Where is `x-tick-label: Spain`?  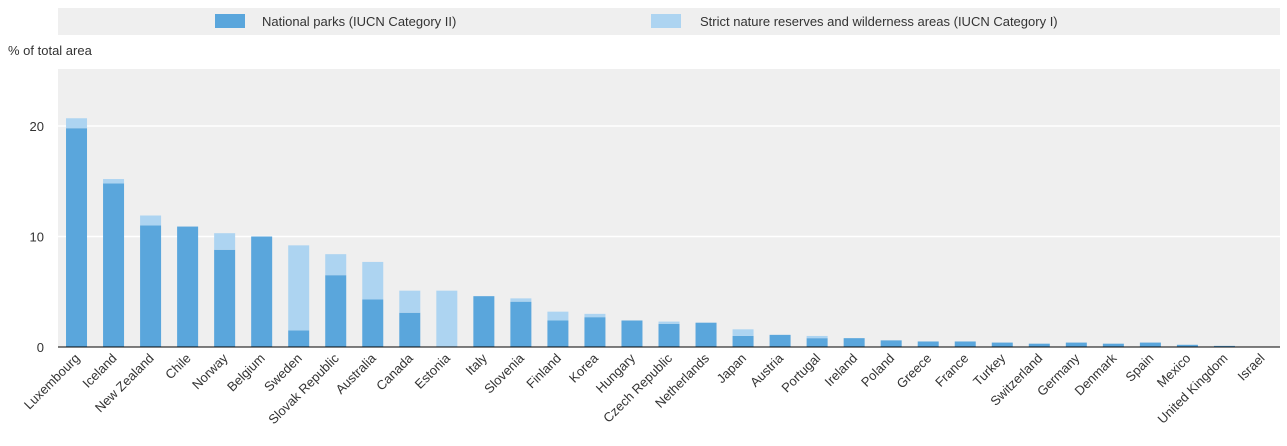
x-tick-label: Spain is located at coordinates (1139, 368).